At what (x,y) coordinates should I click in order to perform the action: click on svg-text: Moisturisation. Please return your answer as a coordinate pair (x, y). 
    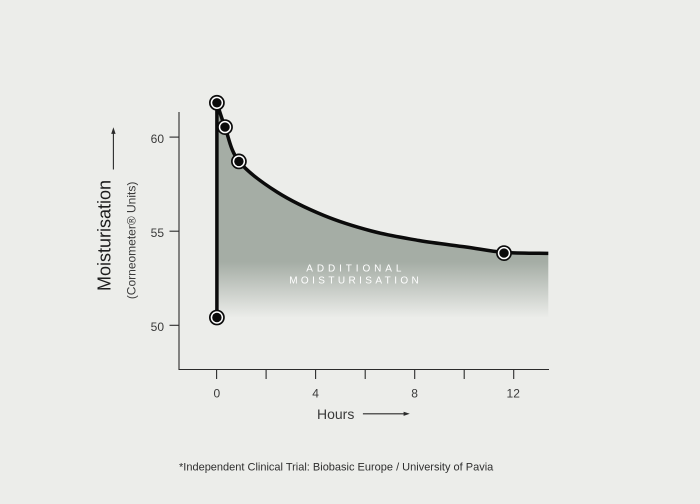
    Looking at the image, I should click on (105, 235).